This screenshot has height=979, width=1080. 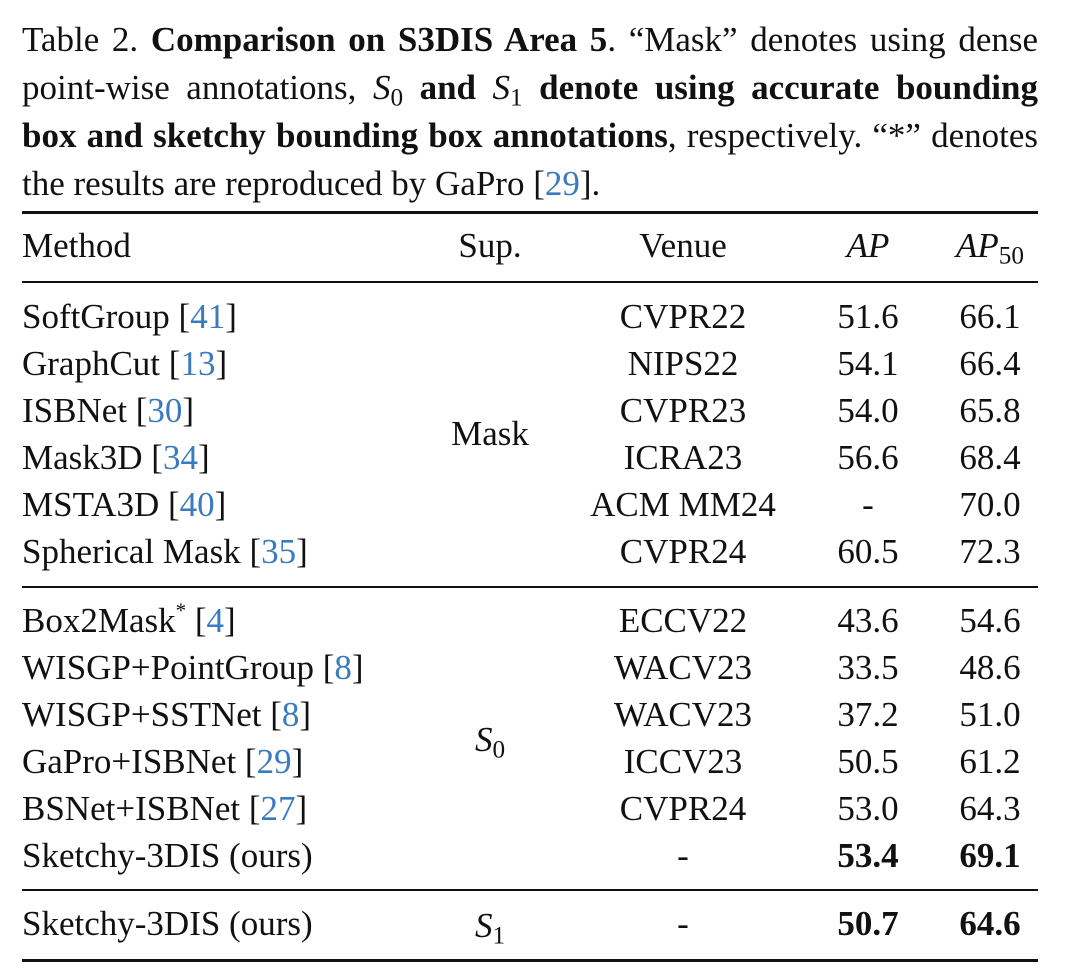 I want to click on header-venue: Venue, so click(x=683, y=245).